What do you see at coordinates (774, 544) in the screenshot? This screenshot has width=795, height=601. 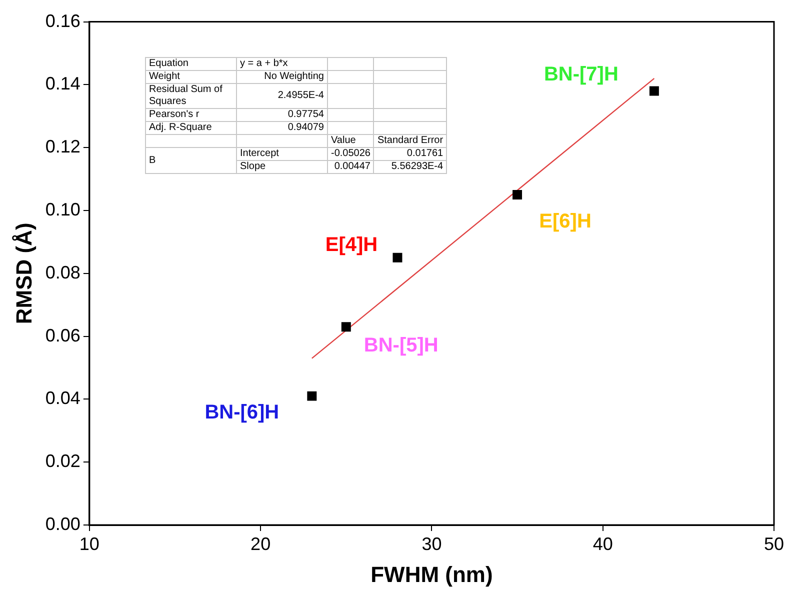 I see `x-tick-label: 50` at bounding box center [774, 544].